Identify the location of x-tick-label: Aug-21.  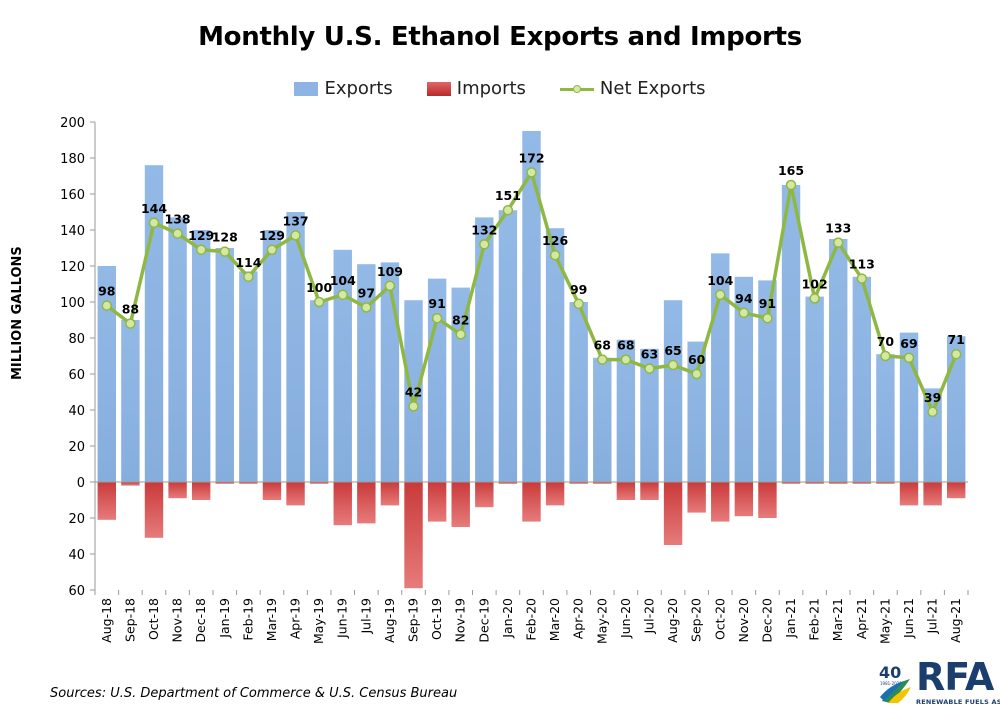
(955, 620).